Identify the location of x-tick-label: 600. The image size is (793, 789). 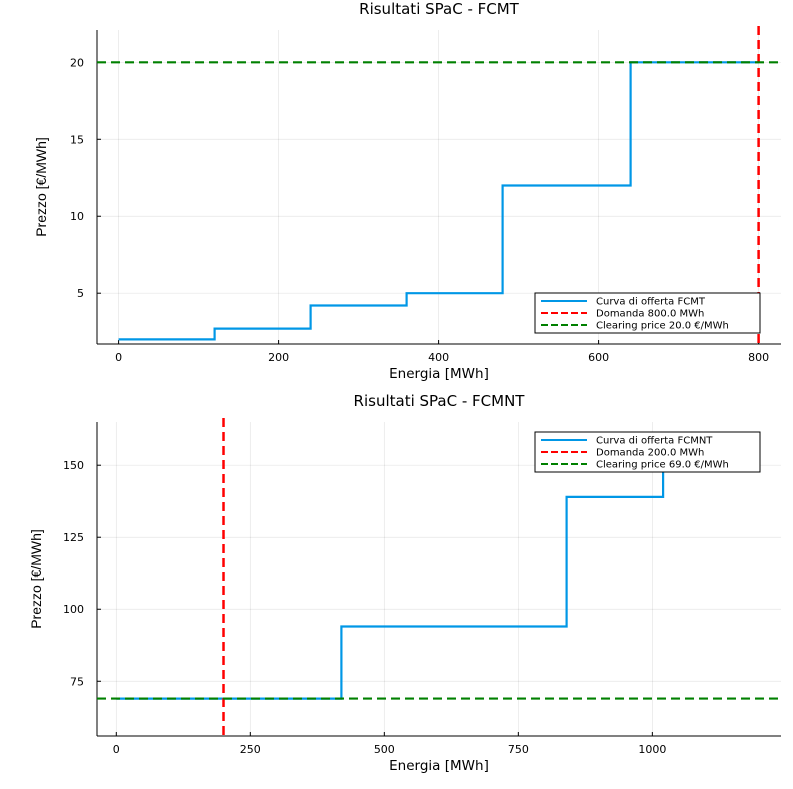
(598, 357).